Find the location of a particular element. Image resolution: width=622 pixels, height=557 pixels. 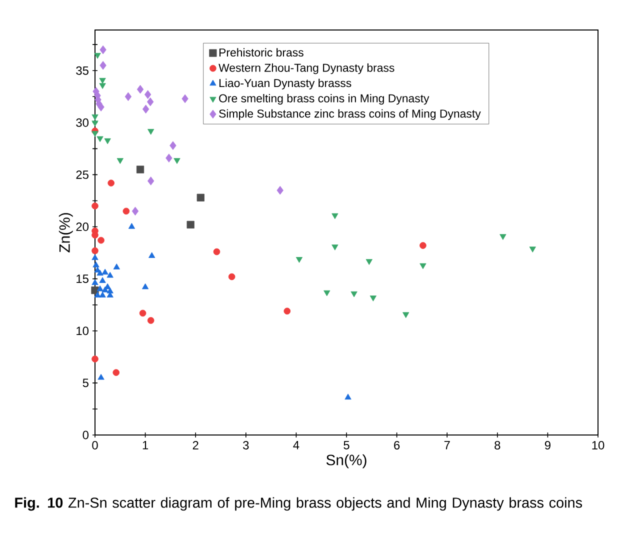

x-tick-label: 8 is located at coordinates (497, 445).